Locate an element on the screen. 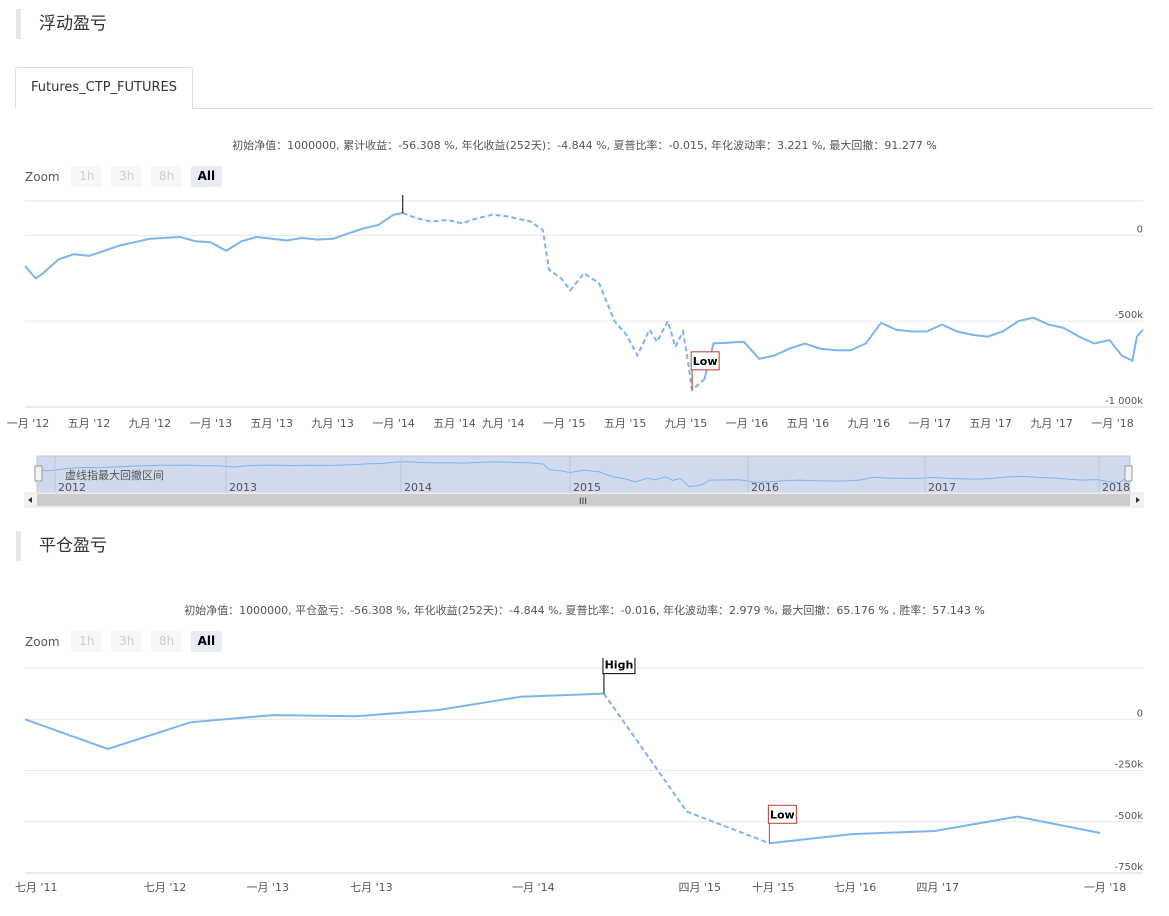  scroll-right-arrow-icon is located at coordinates (1138, 500).